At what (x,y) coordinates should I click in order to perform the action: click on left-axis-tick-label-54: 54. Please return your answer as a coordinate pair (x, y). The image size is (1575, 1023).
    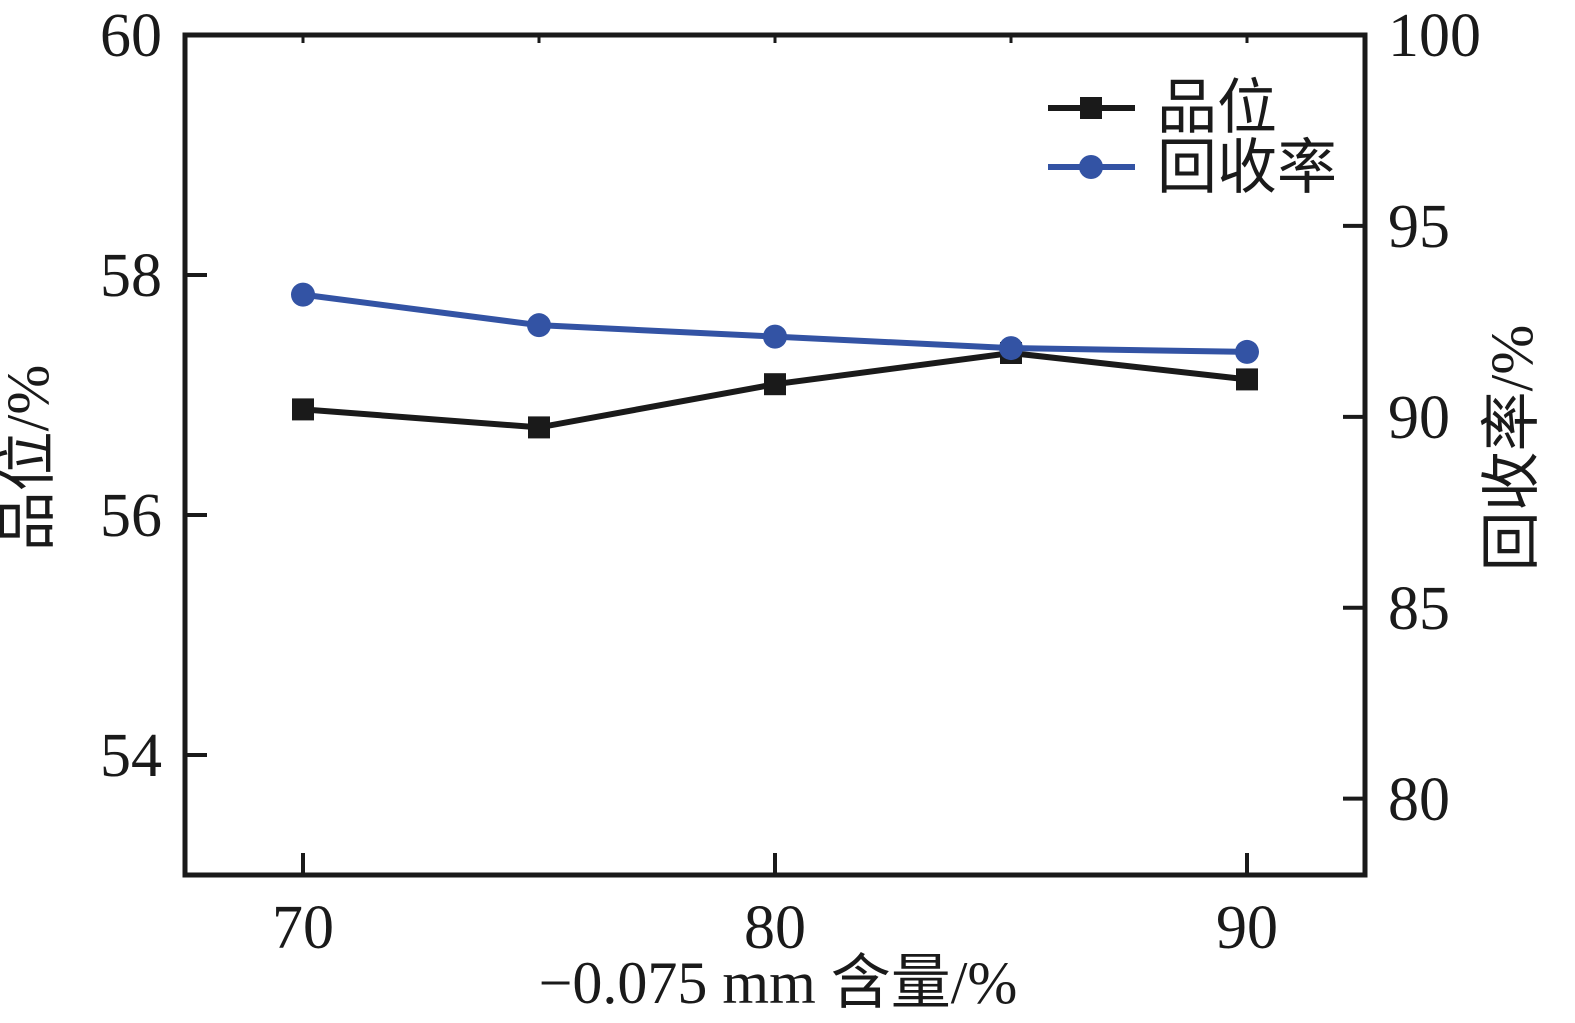
    Looking at the image, I should click on (131, 756).